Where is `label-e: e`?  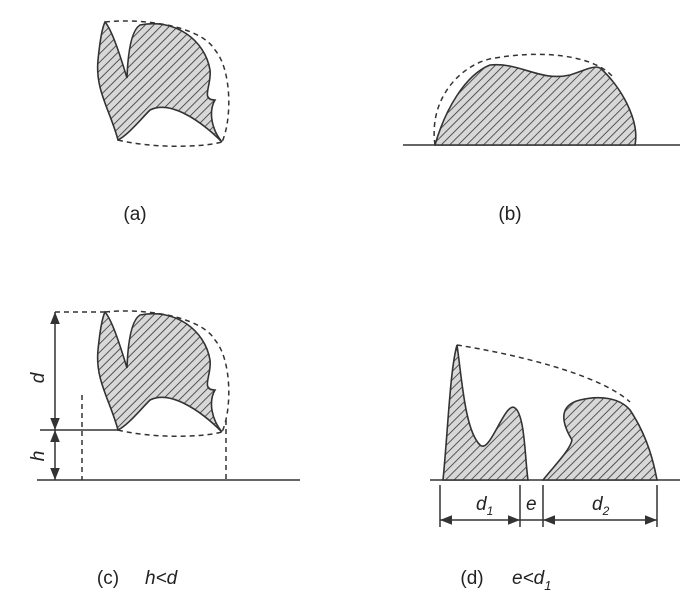 label-e: e is located at coordinates (531, 504).